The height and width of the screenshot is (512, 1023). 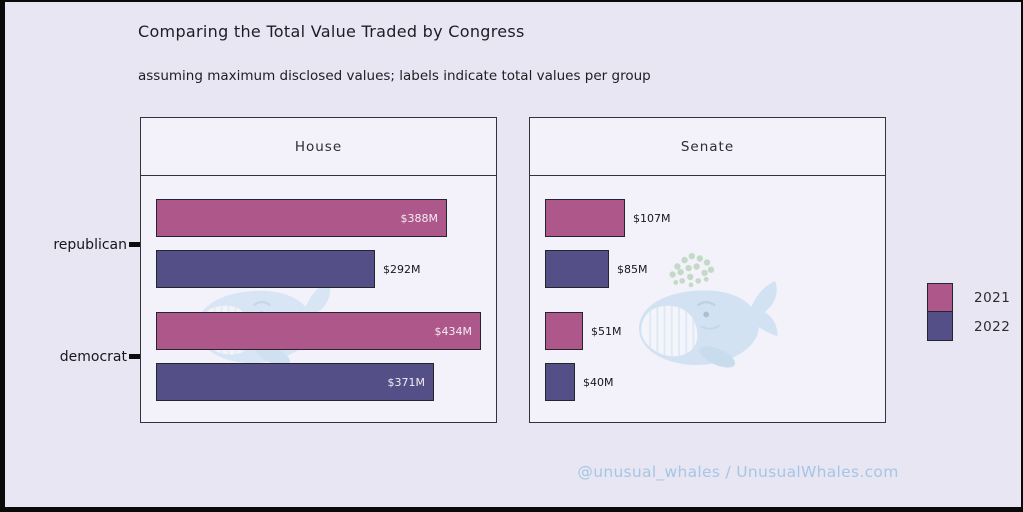 What do you see at coordinates (453, 331) in the screenshot?
I see `bar-value-label: $434M` at bounding box center [453, 331].